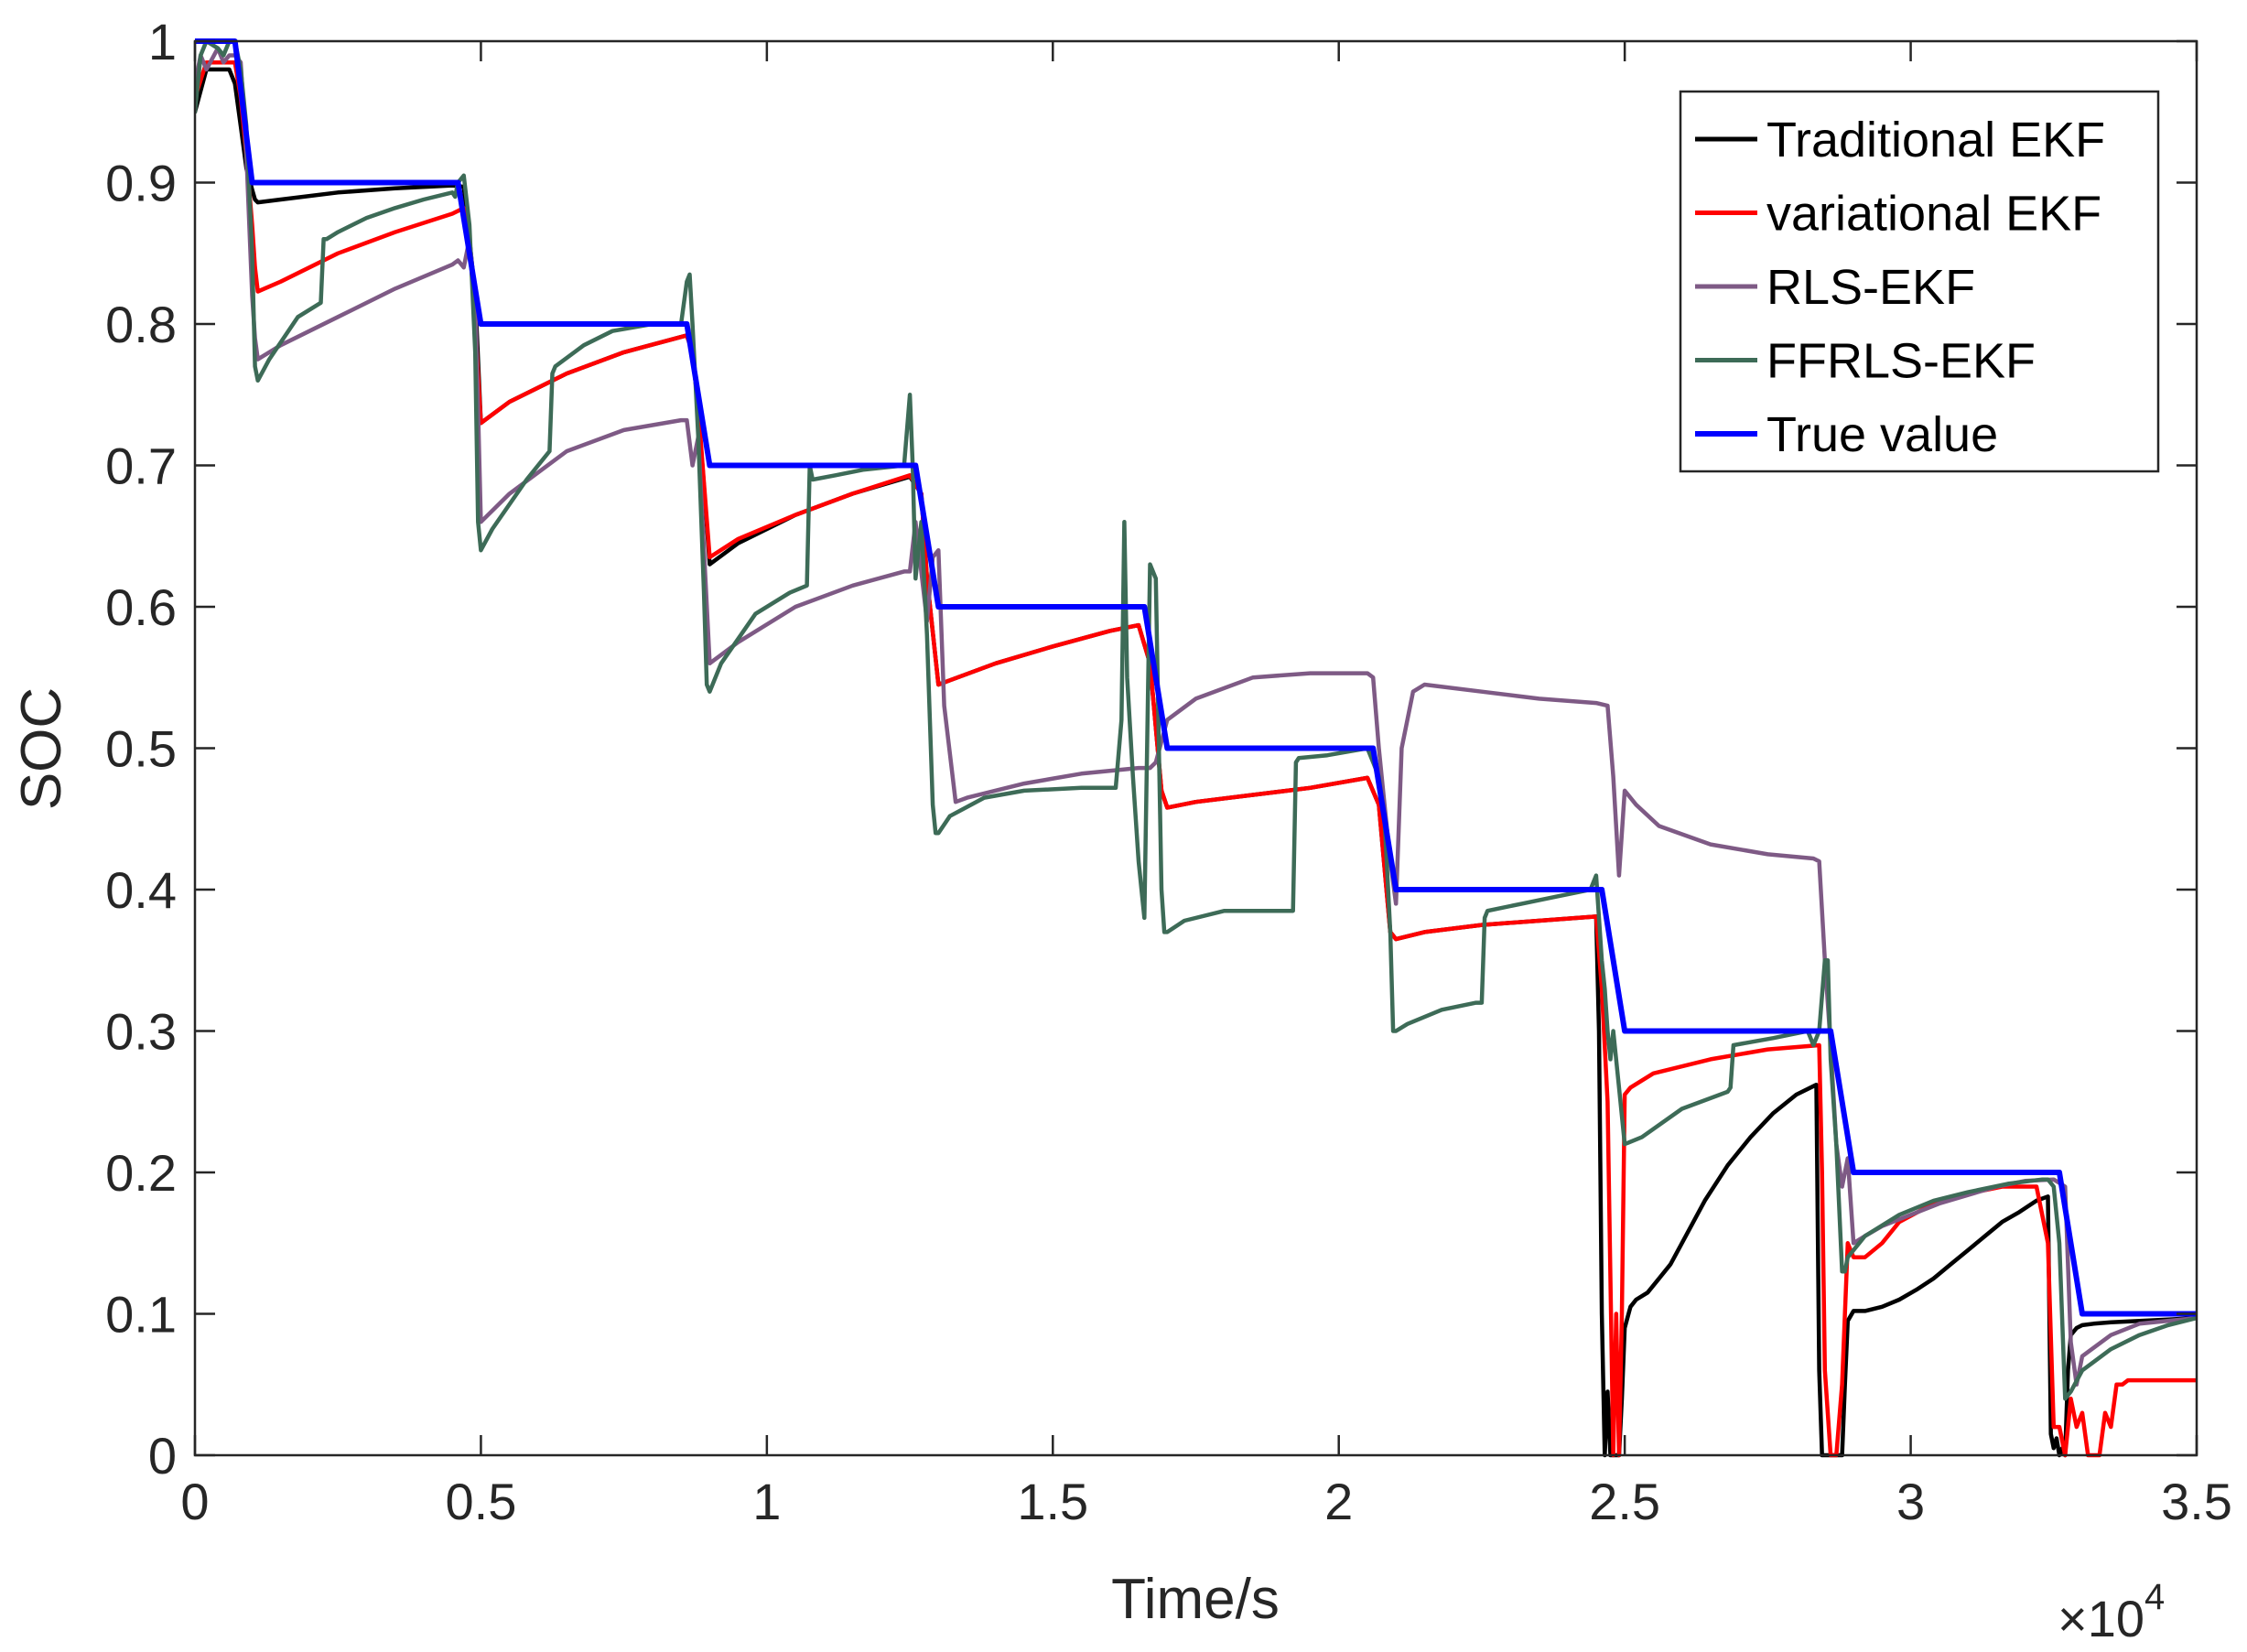 This screenshot has height=1652, width=2247. What do you see at coordinates (2196, 1501) in the screenshot?
I see `x-tick-label: 3.5` at bounding box center [2196, 1501].